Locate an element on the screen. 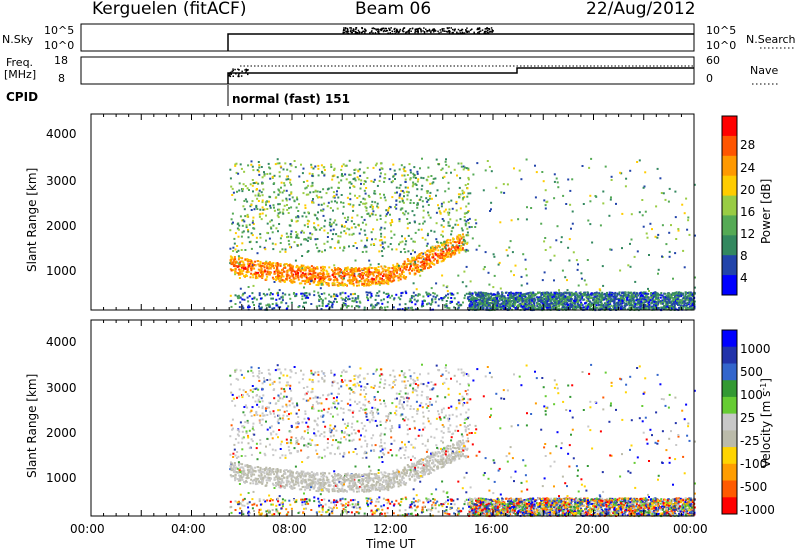 Image resolution: width=800 pixels, height=554 pixels. freq-label-line2: [MHz] is located at coordinates (20, 74).